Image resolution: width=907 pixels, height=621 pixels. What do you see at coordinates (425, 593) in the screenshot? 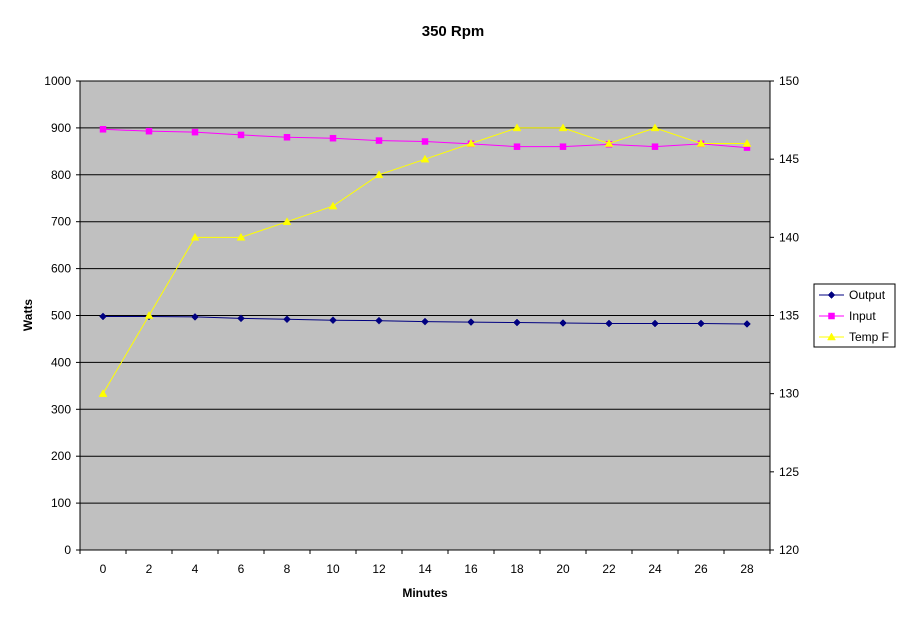
I see `x-axis-title: Minutes` at bounding box center [425, 593].